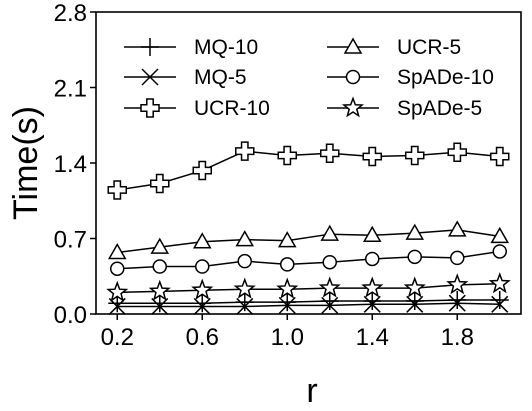 The image size is (532, 411). I want to click on y-axis-title: Time(s), so click(26, 163).